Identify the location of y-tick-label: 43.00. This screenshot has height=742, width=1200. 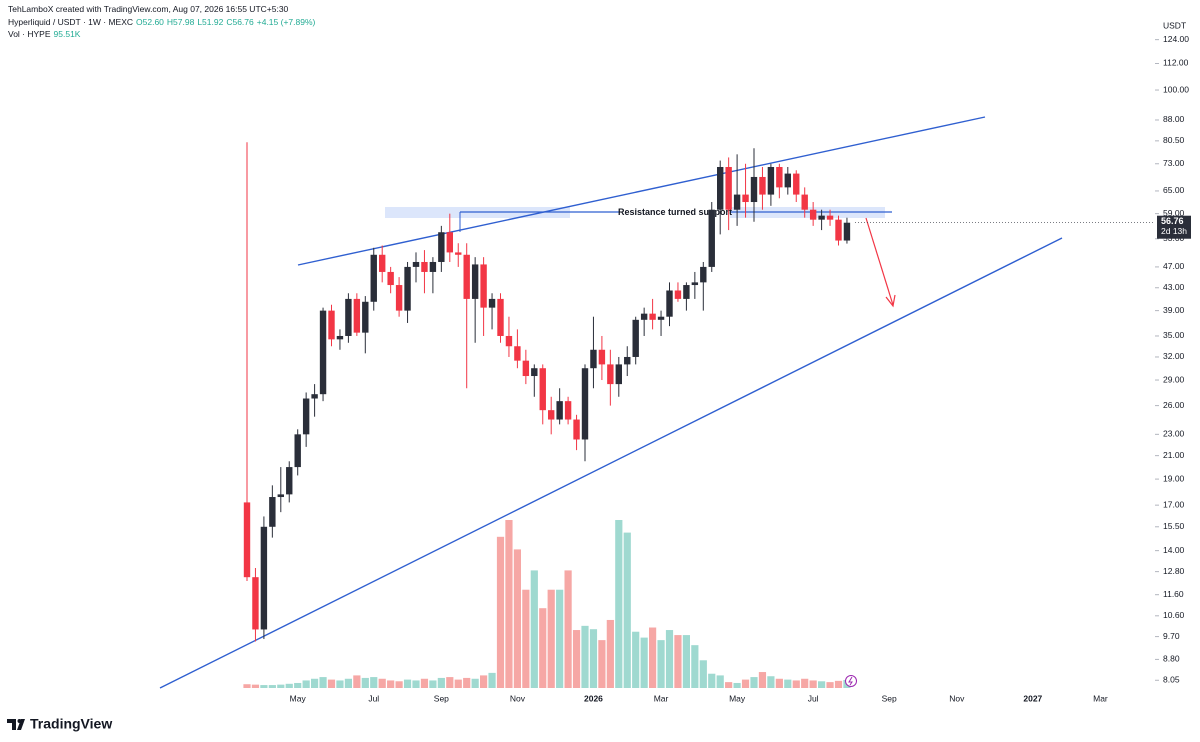
(1174, 287).